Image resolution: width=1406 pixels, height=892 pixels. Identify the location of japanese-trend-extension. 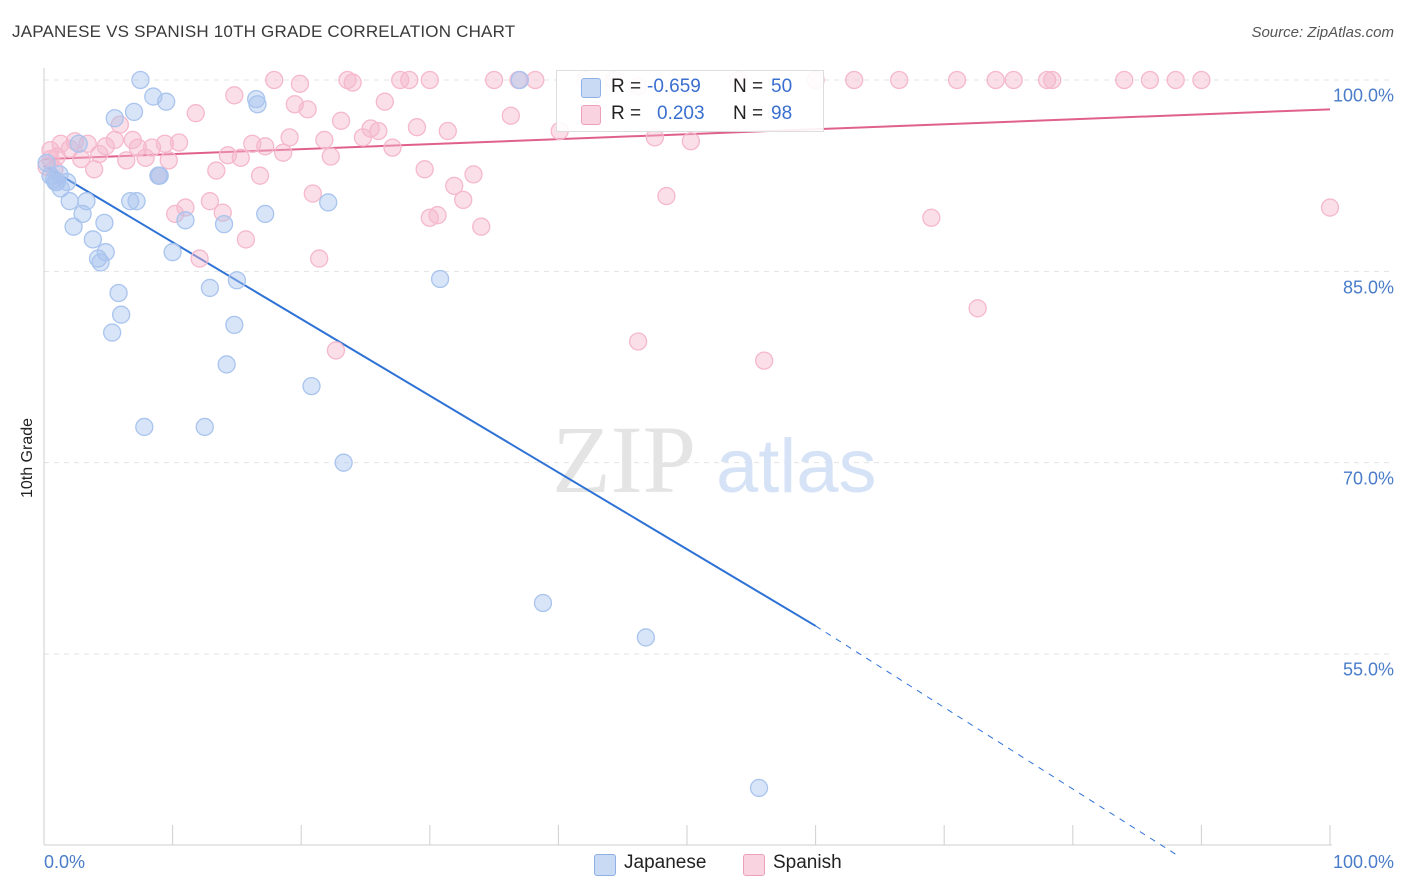
(995, 740).